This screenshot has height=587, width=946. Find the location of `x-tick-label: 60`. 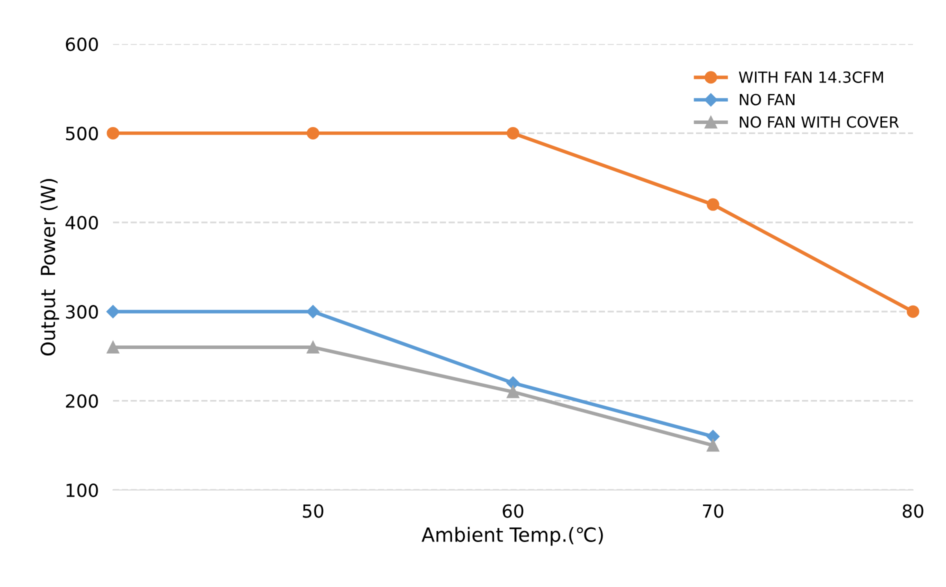

x-tick-label: 60 is located at coordinates (513, 511).